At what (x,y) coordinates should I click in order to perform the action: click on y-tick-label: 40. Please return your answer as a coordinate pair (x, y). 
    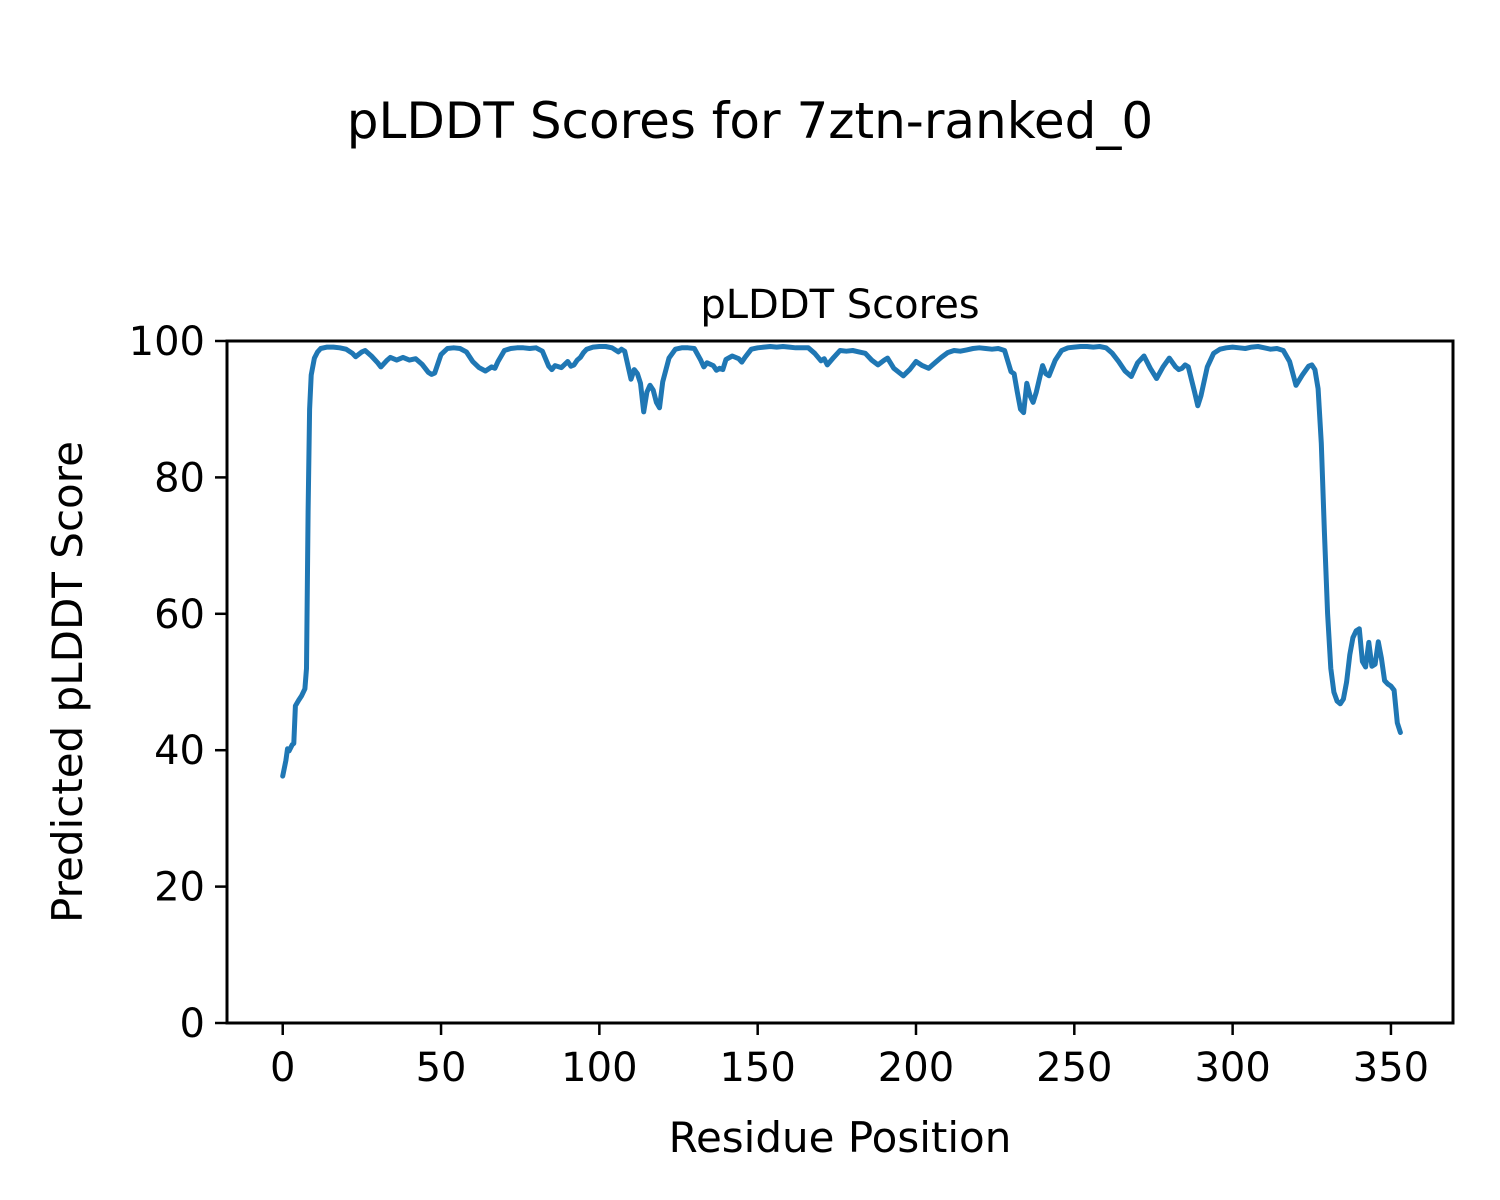
    Looking at the image, I should click on (179, 751).